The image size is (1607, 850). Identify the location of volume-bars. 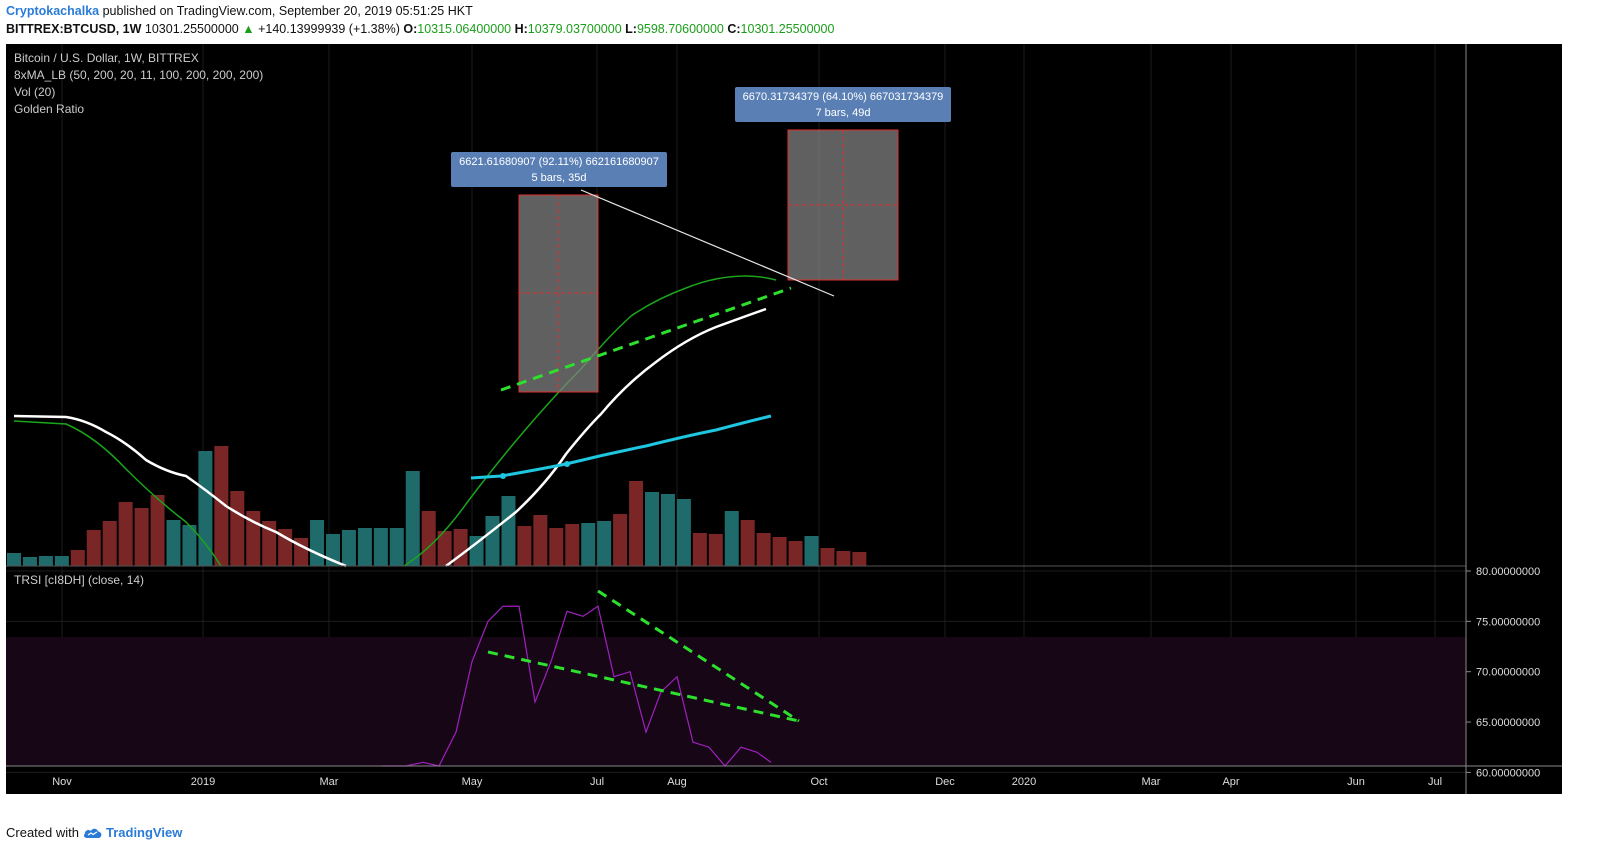
(437, 506).